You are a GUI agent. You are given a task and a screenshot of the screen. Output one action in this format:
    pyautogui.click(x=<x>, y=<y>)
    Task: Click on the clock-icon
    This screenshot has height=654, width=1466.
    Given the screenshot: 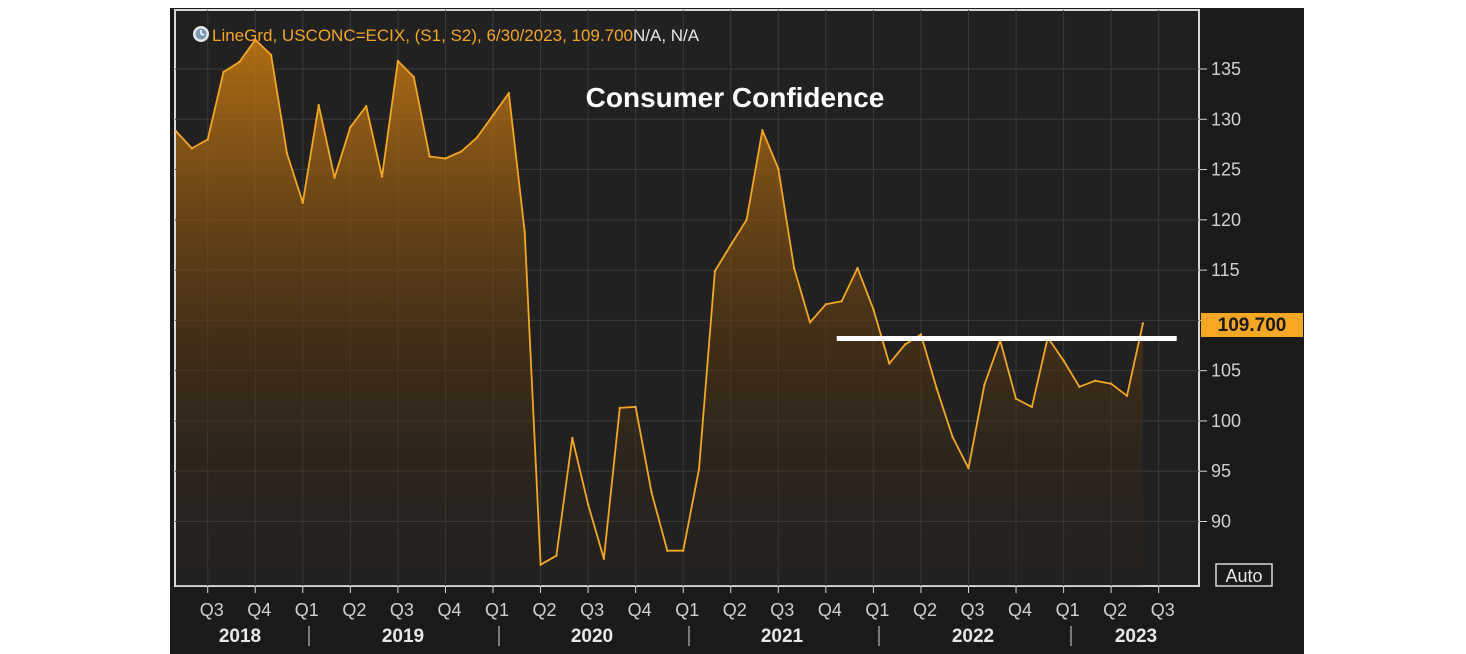 What is the action you would take?
    pyautogui.click(x=201, y=34)
    